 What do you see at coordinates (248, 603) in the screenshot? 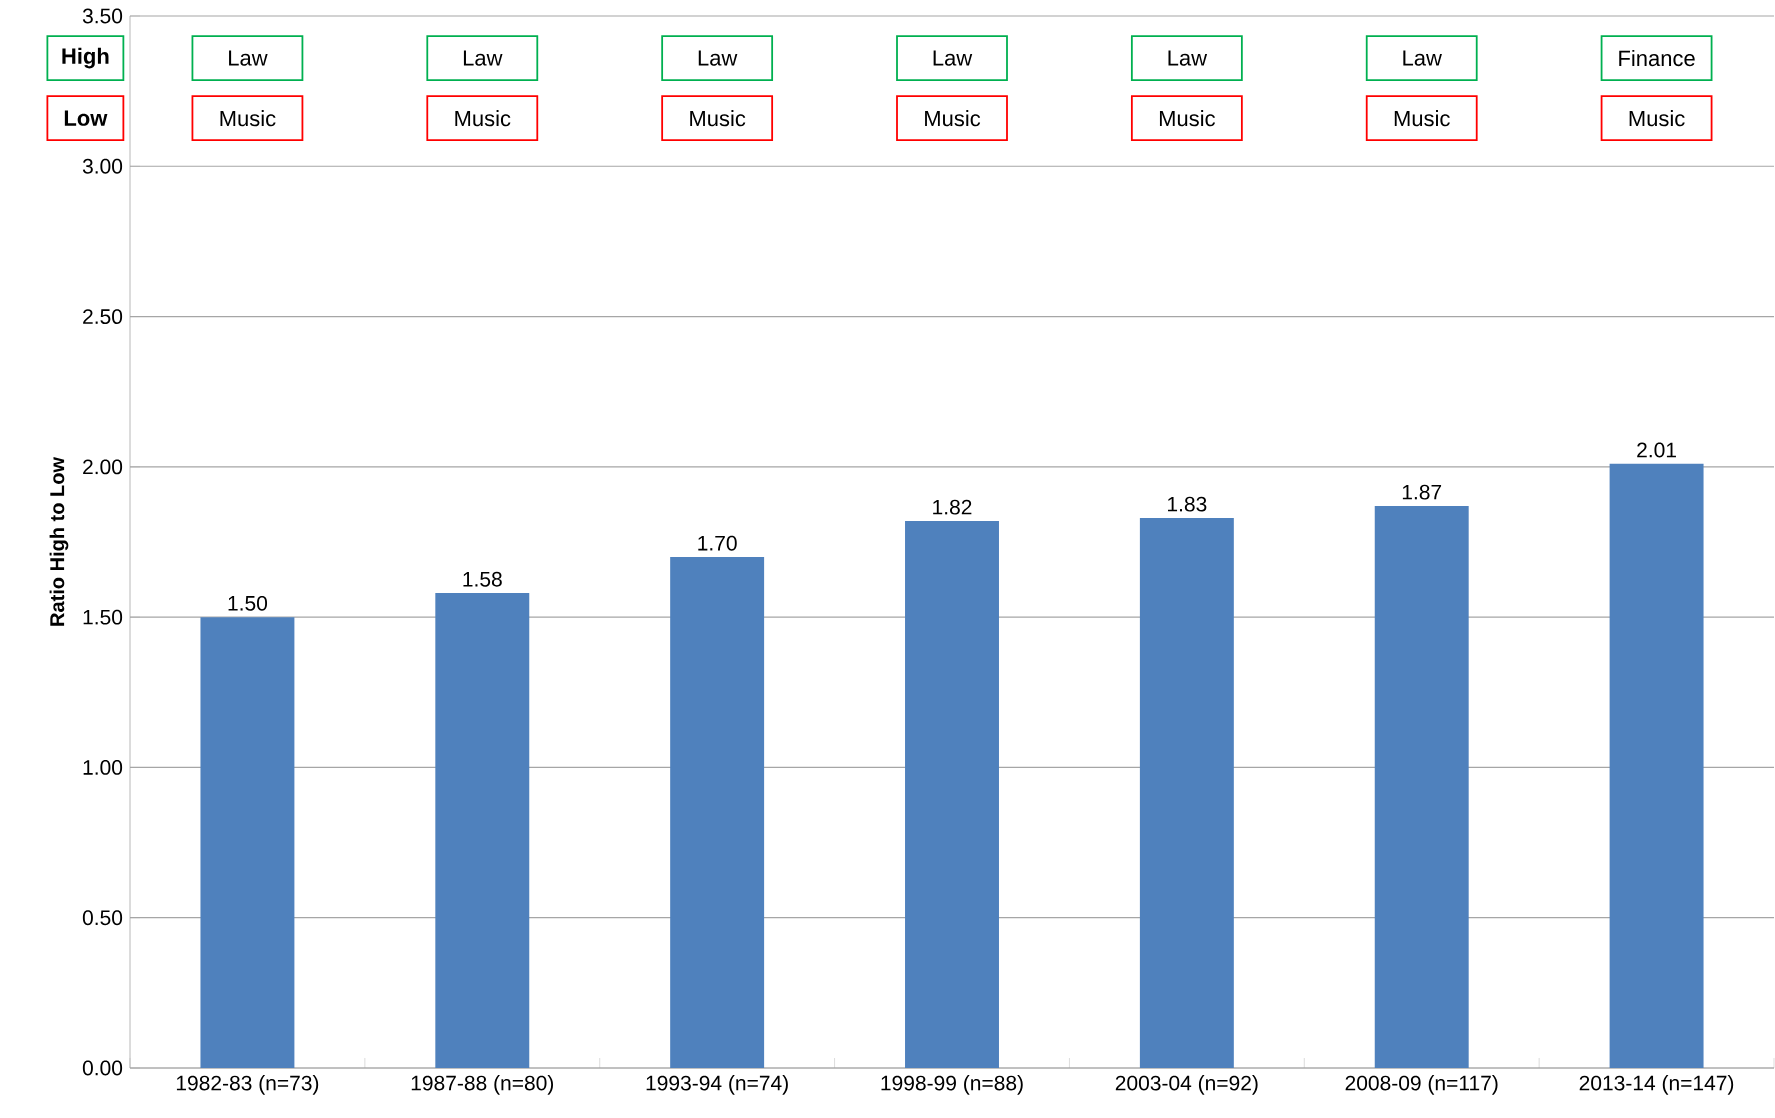
I see `data-label: 1.50` at bounding box center [248, 603].